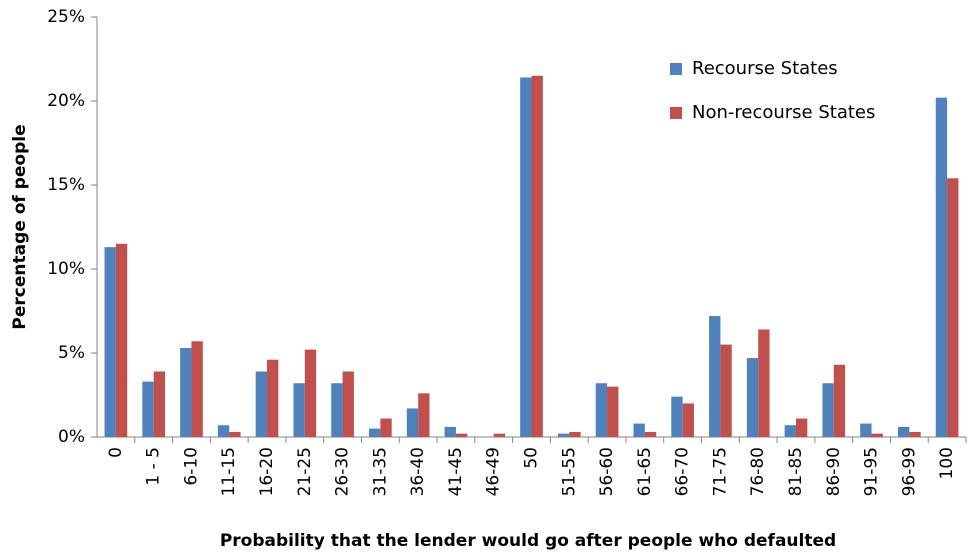 The height and width of the screenshot is (555, 968). I want to click on x-tick-label: 81-85, so click(796, 471).